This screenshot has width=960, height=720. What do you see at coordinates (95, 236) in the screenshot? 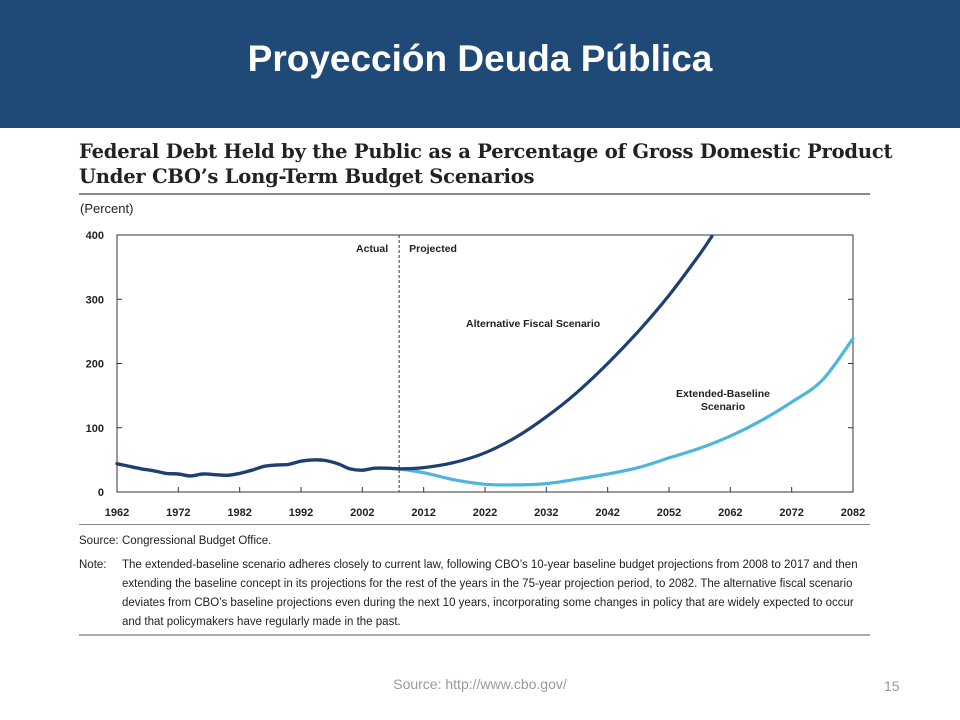
I see `y-tick-label: 400` at bounding box center [95, 236].